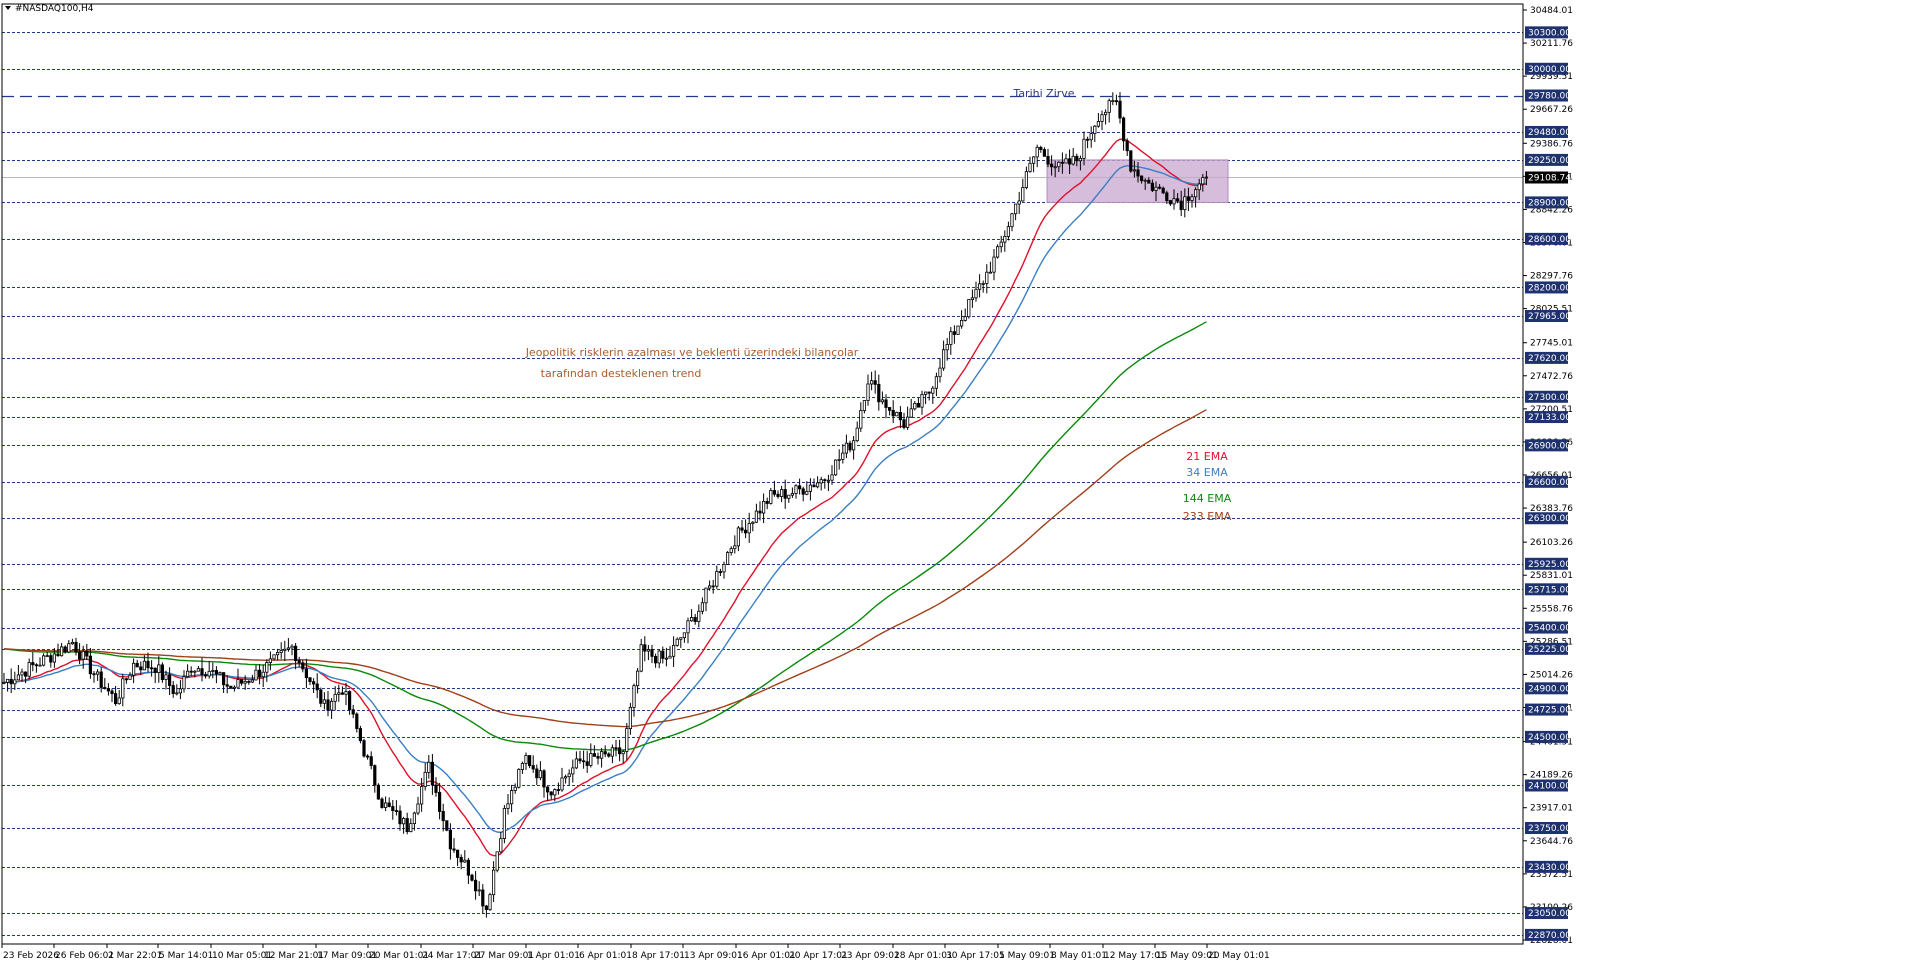 The width and height of the screenshot is (1916, 963). I want to click on x-tick-label: 28 Apr 01:01, so click(923, 956).